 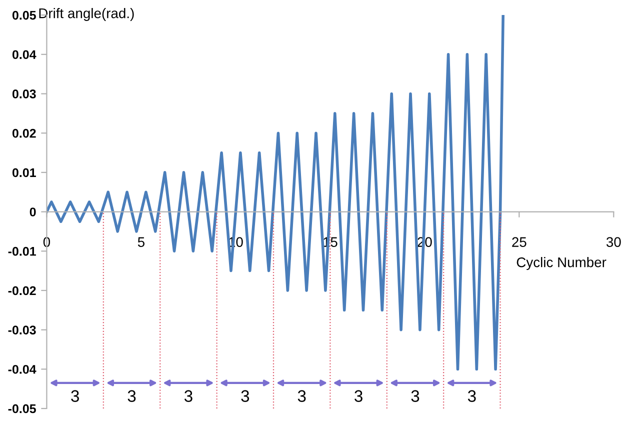 What do you see at coordinates (141, 242) in the screenshot?
I see `x-tick-label: 5` at bounding box center [141, 242].